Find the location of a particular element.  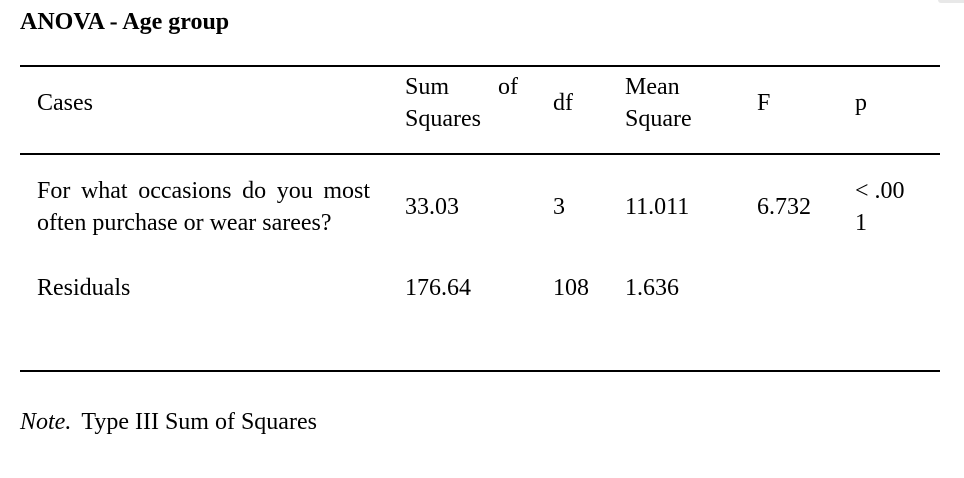

column-header-mean-square: Mean Square is located at coordinates (691, 110).